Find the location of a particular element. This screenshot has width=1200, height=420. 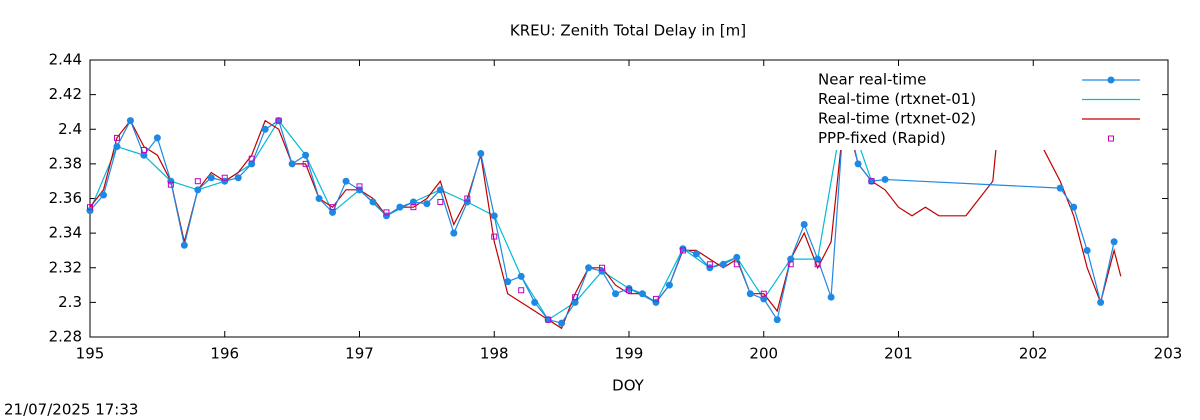

timestamp: 21/07/2025 17:33 is located at coordinates (71, 410).